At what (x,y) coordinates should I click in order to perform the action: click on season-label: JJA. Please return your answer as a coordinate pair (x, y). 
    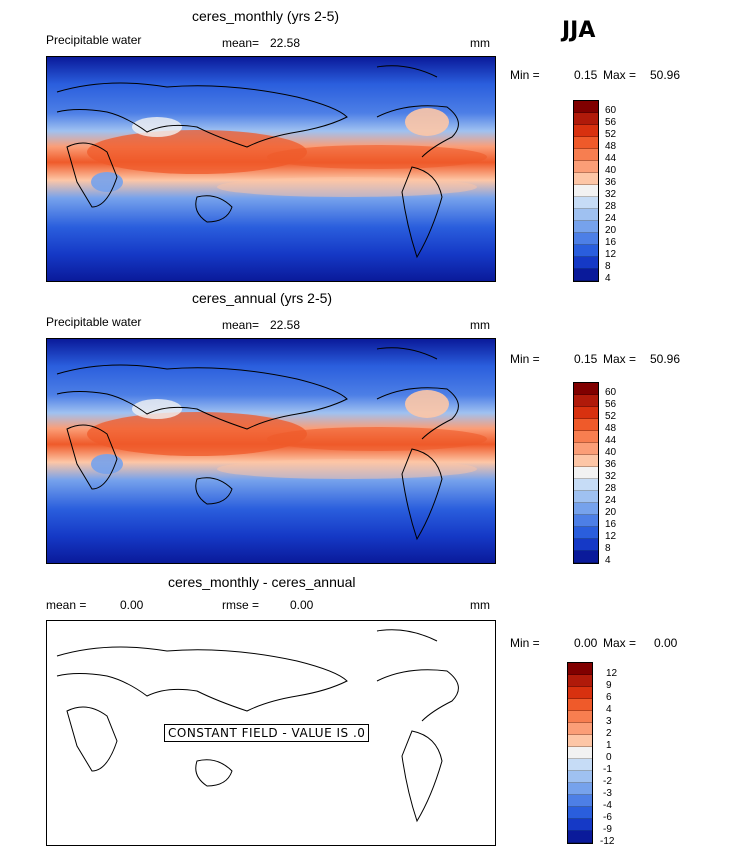
    Looking at the image, I should click on (579, 30).